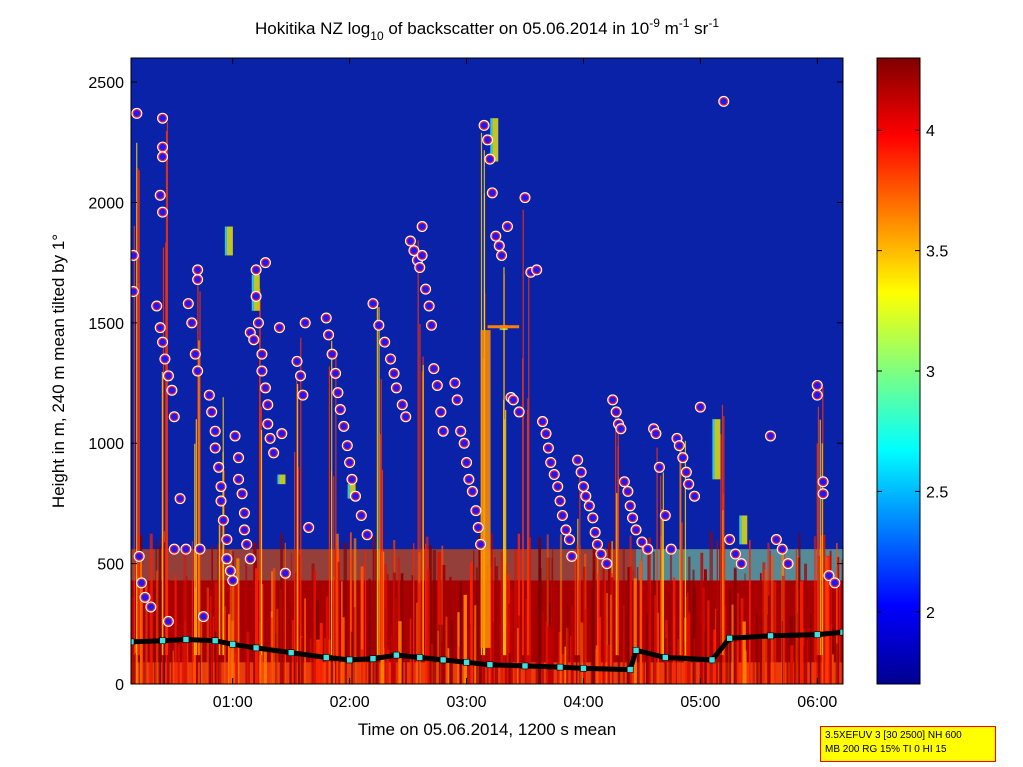 The image size is (1023, 767). What do you see at coordinates (106, 203) in the screenshot?
I see `y-tick-label: 2000` at bounding box center [106, 203].